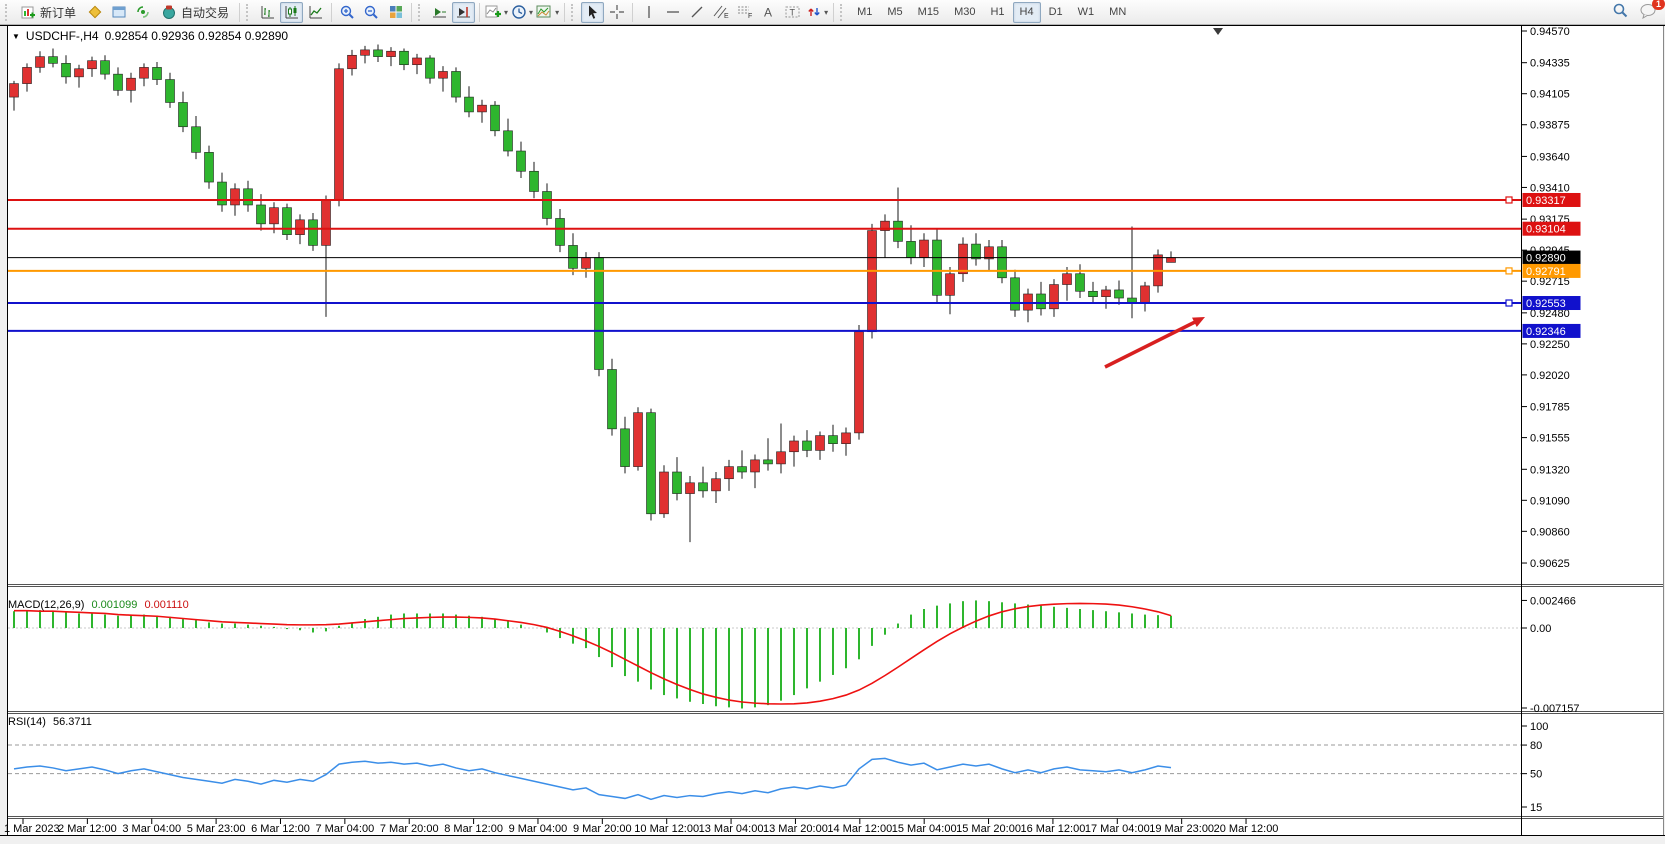 This screenshot has height=844, width=1665. I want to click on timeframe-w1-button: W1, so click(1086, 12).